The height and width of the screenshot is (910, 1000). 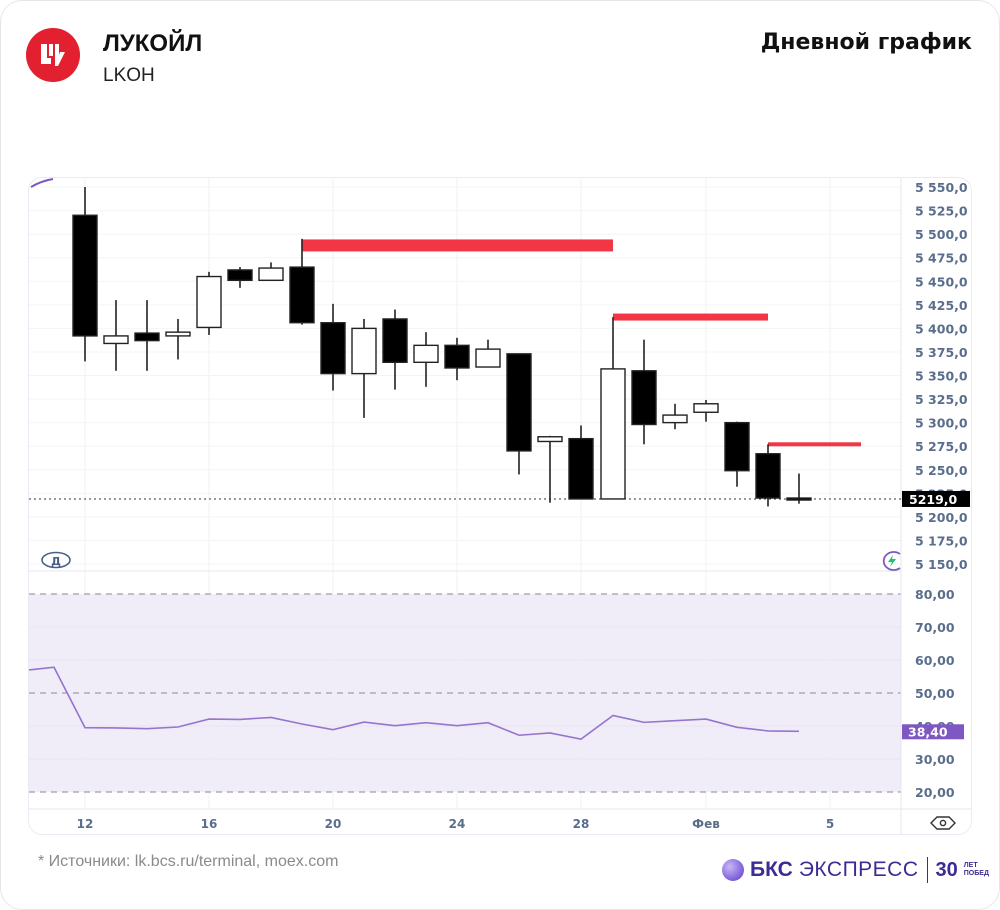 I want to click on price-axis-label: 5 400,0, so click(x=941, y=328).